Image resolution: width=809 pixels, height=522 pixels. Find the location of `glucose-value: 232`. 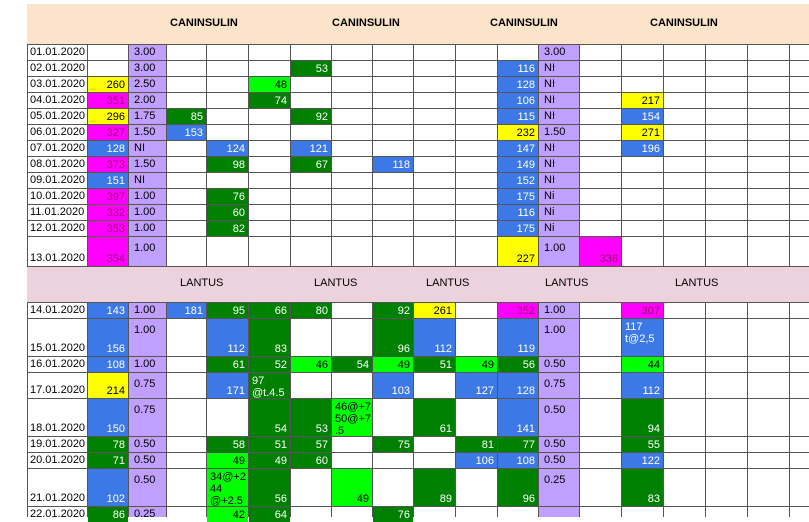

glucose-value: 232 is located at coordinates (525, 133).